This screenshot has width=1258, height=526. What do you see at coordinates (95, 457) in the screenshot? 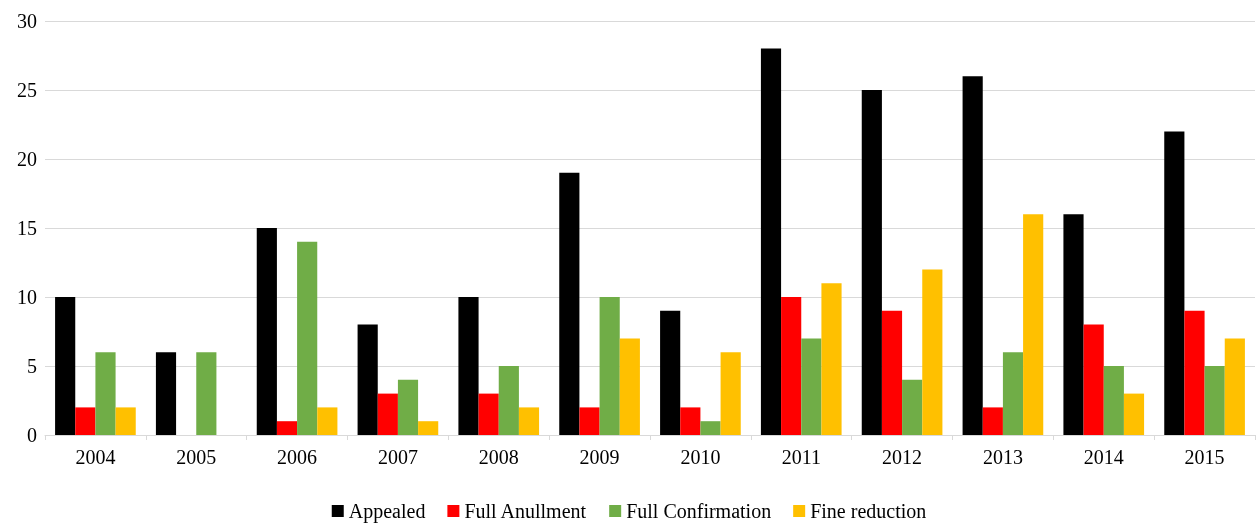
I see `x-tick-label: 2004` at bounding box center [95, 457].